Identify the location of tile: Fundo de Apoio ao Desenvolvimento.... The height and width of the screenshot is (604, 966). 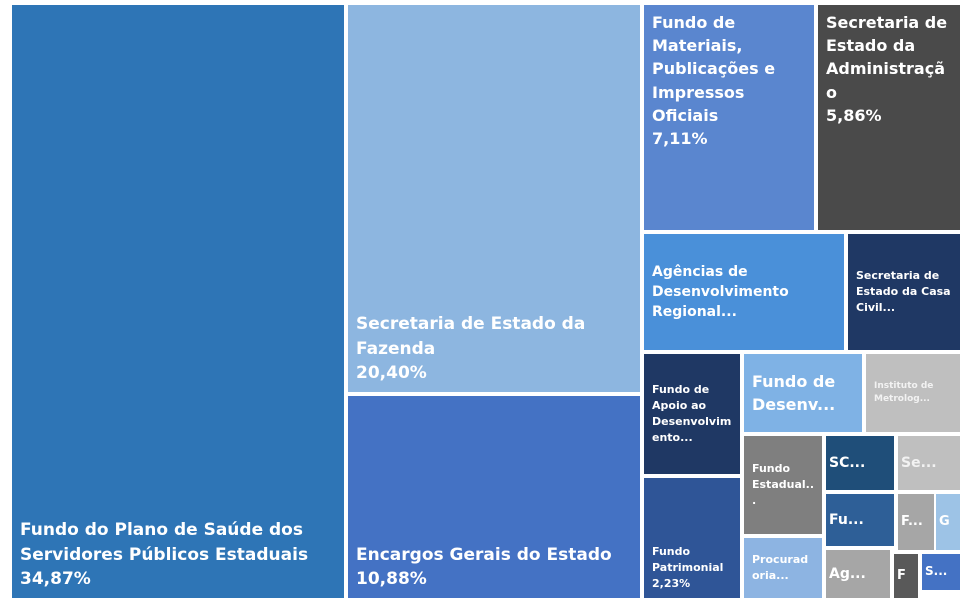
(692, 414).